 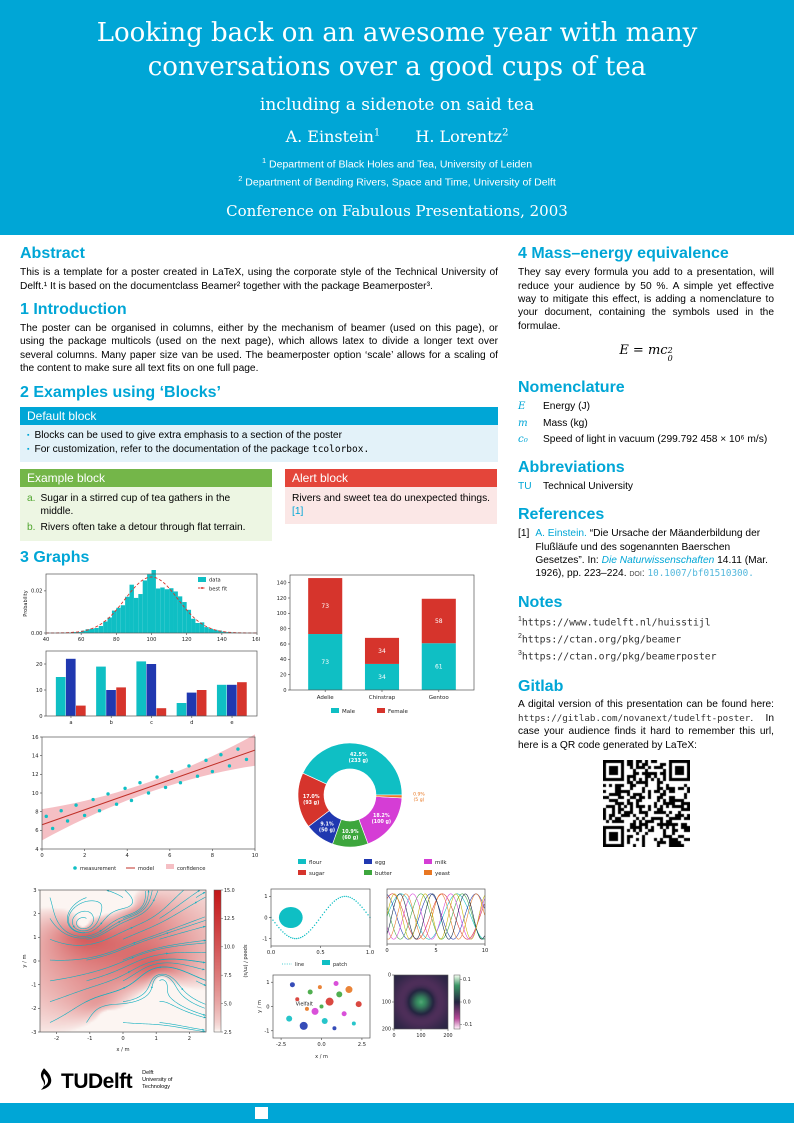 What do you see at coordinates (245, 961) in the screenshot?
I see `svg-text: speed / (m/s)` at bounding box center [245, 961].